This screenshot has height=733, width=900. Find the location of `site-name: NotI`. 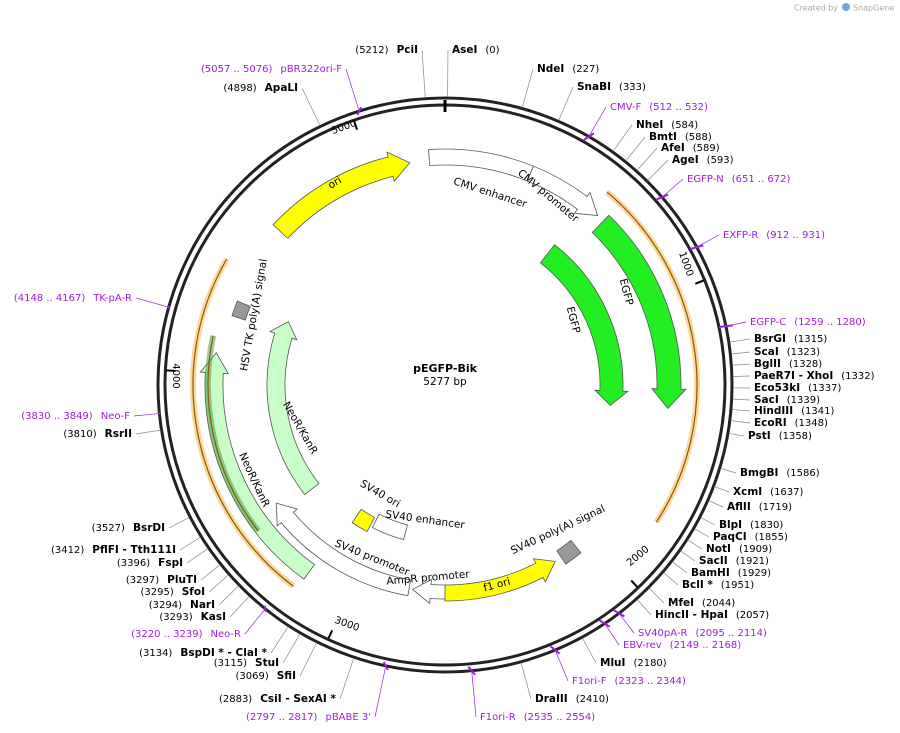

site-name: NotI is located at coordinates (718, 549).